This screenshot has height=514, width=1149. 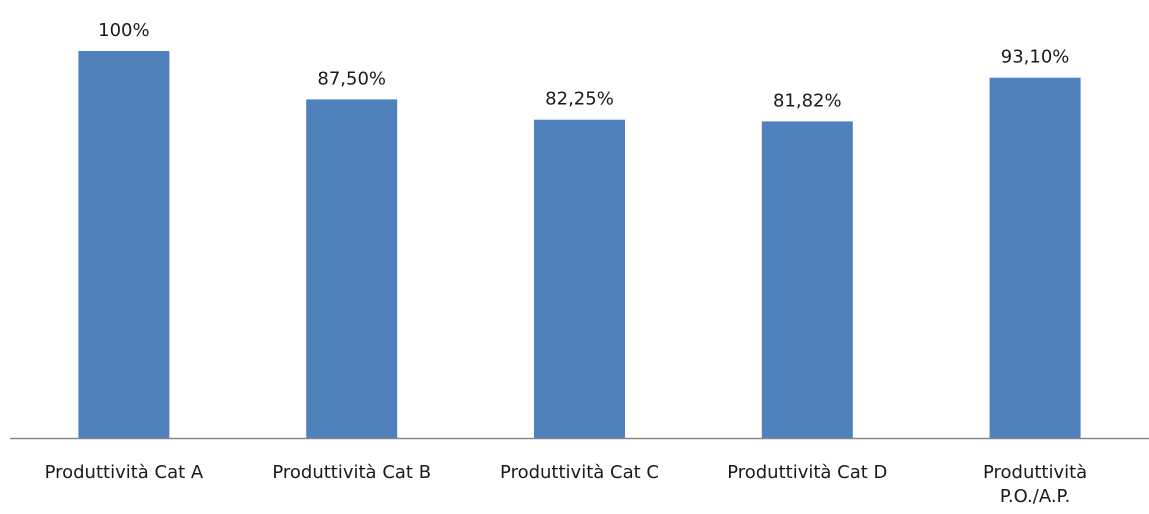 I want to click on data-label-1: 100%, so click(x=123, y=30).